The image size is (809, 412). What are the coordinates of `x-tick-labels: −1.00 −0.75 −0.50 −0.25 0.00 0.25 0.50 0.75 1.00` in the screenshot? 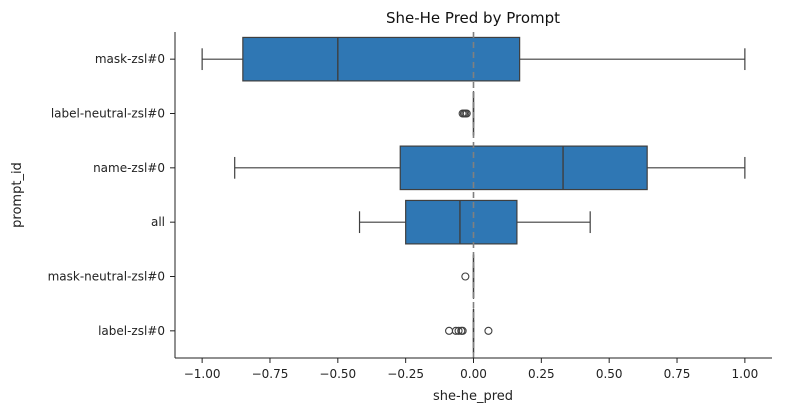 It's located at (471, 369).